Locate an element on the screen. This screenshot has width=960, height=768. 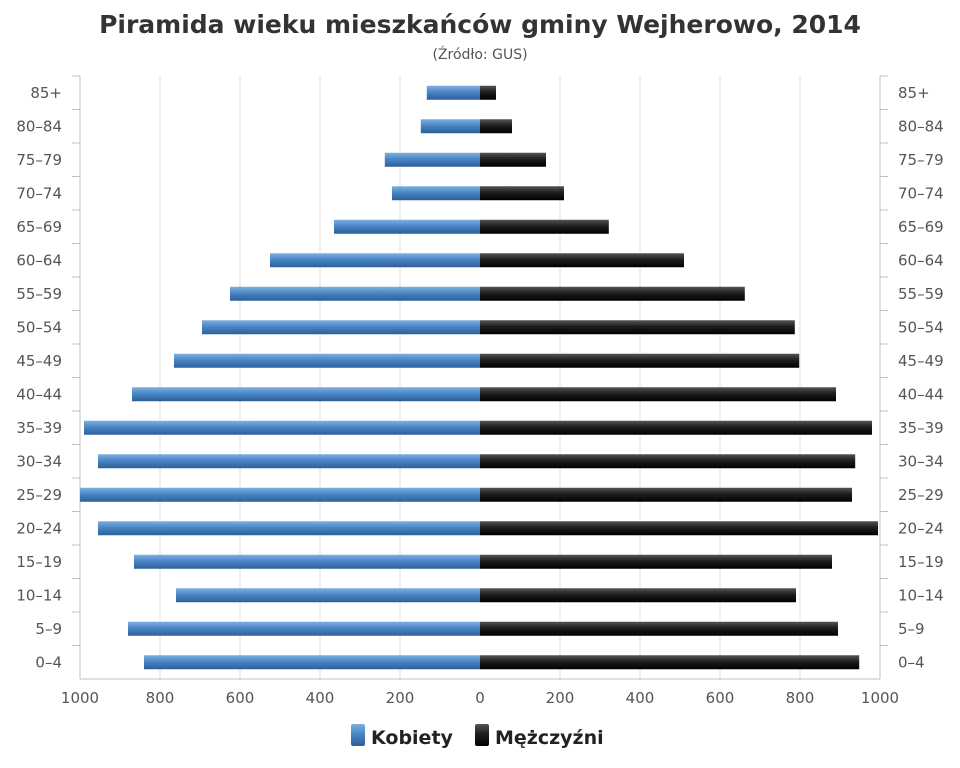
y-tick-label-left: 15–19 is located at coordinates (39, 562).